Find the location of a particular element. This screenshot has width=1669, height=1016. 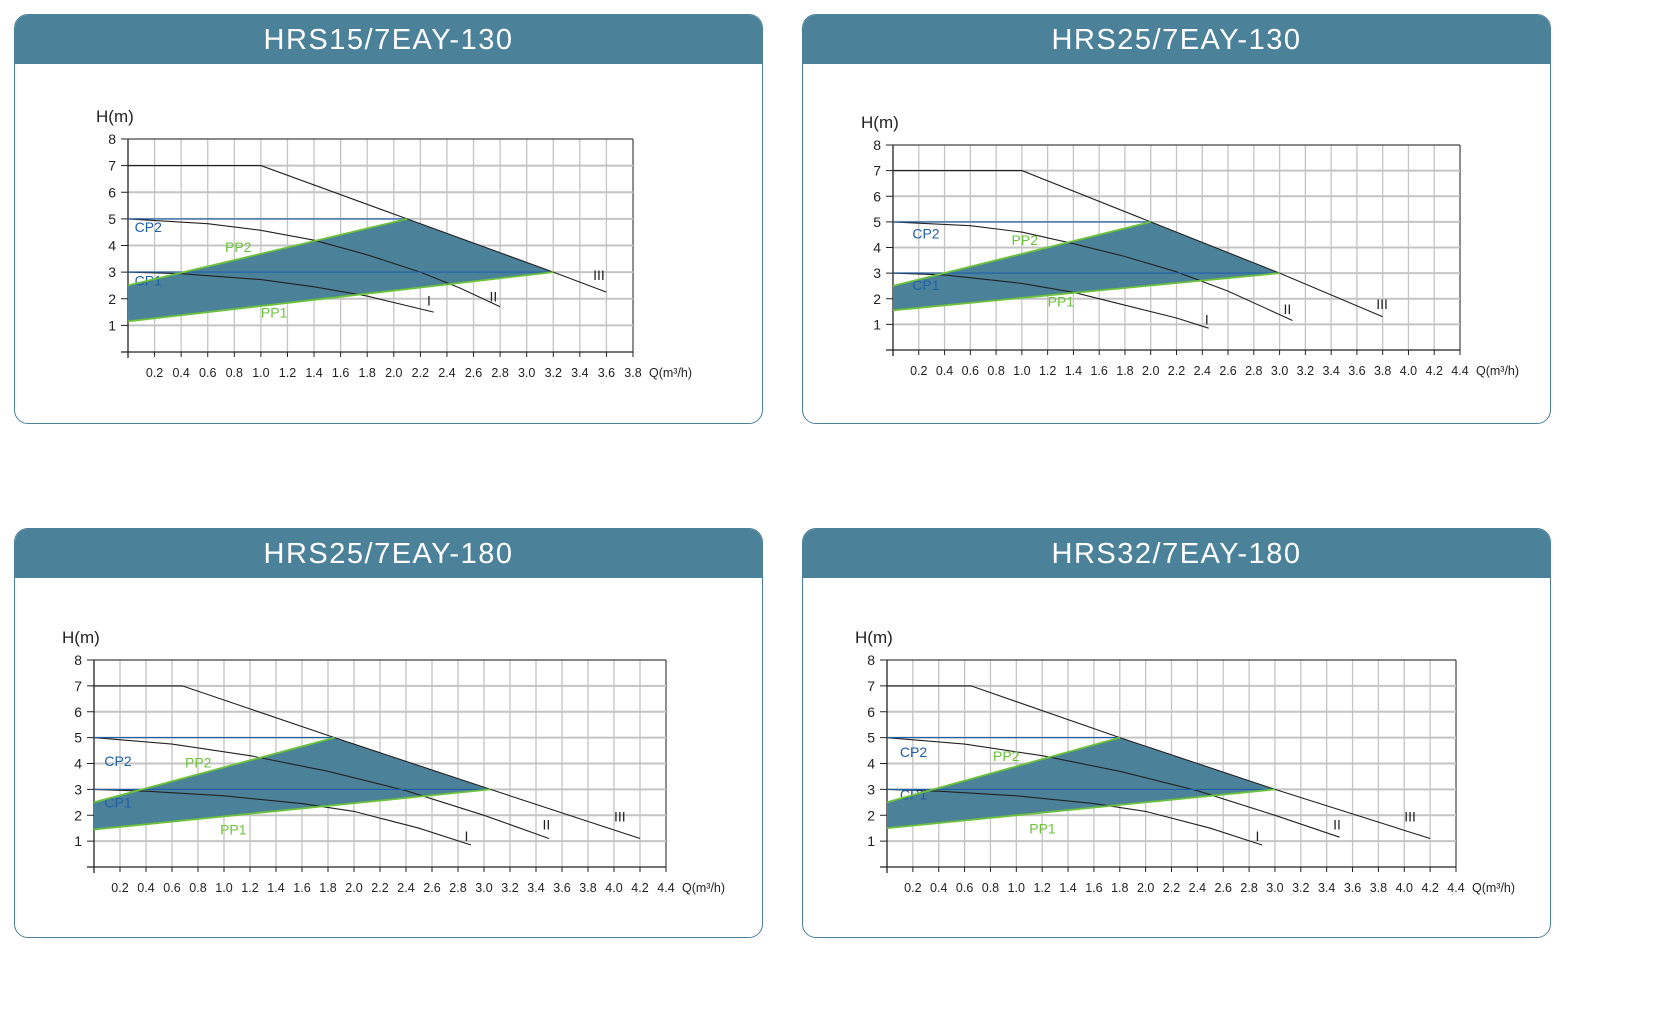

operating-region is located at coordinates (1081, 783).